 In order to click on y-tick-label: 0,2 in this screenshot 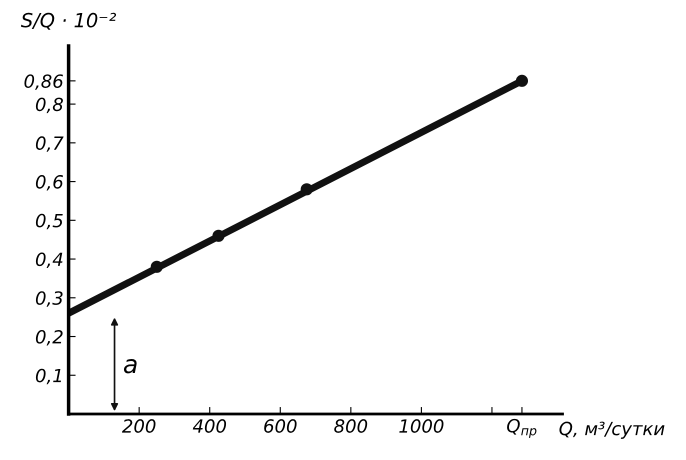, I will do `click(49, 338)`.